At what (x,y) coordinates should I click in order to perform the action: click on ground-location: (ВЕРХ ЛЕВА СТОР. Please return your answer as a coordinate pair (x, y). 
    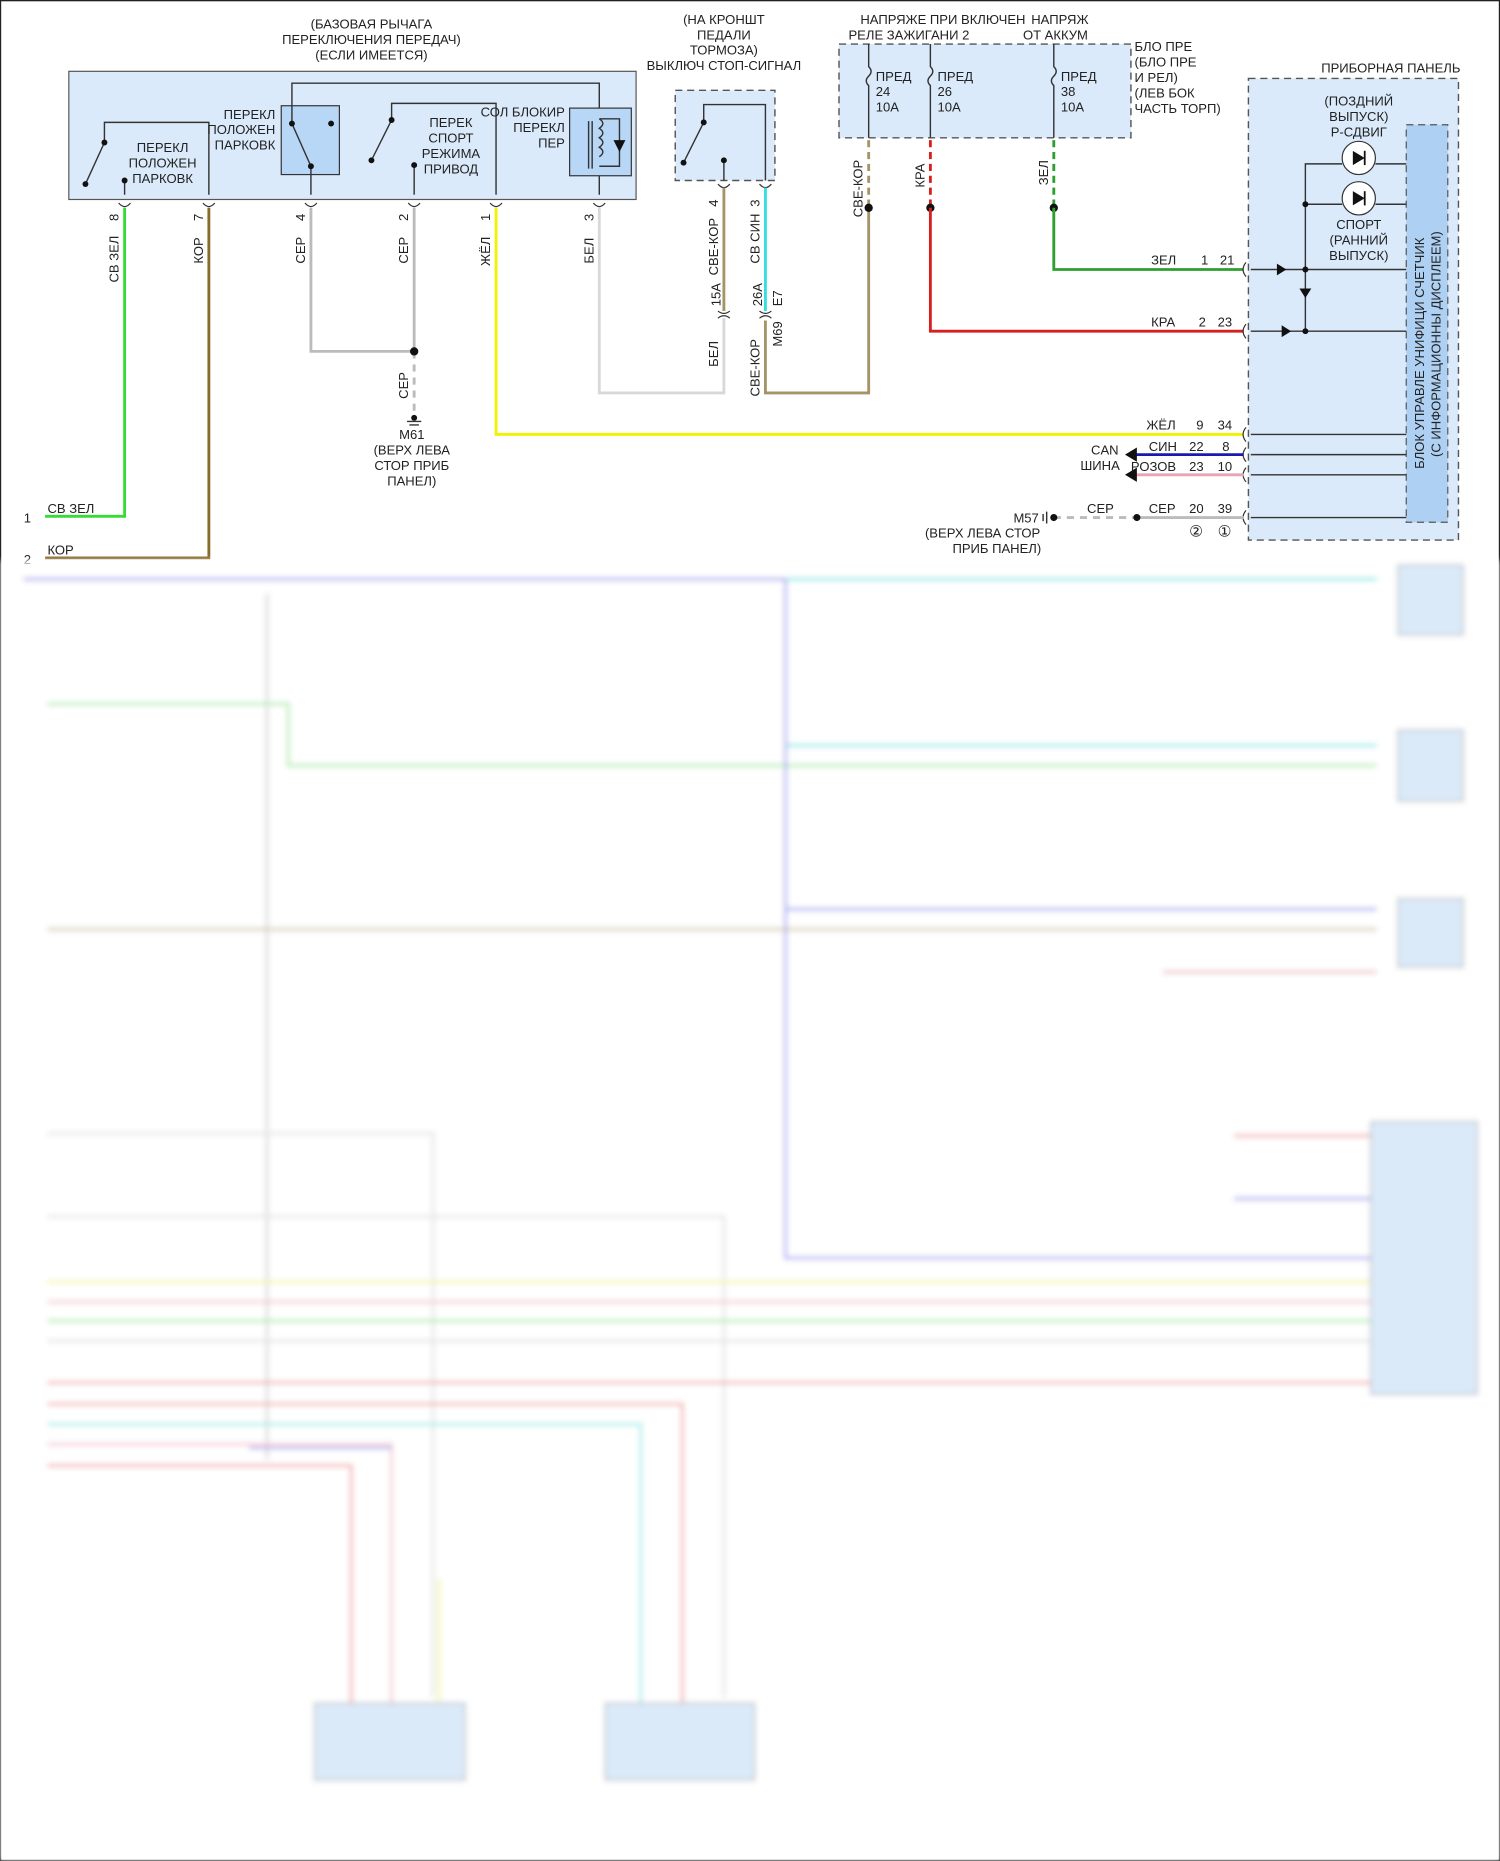
    Looking at the image, I should click on (983, 533).